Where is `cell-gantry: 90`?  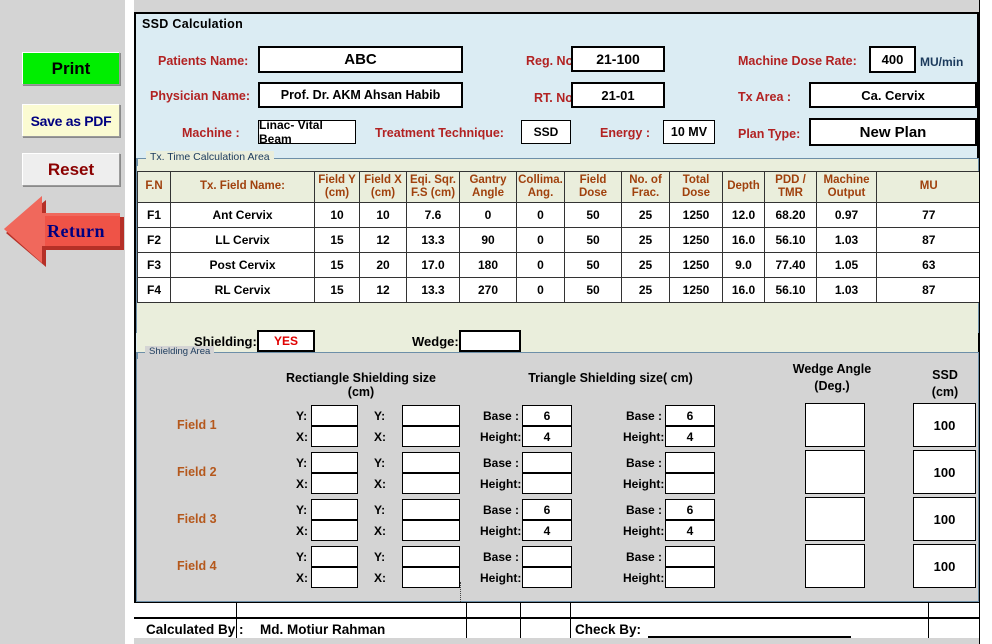 cell-gantry: 90 is located at coordinates (488, 239).